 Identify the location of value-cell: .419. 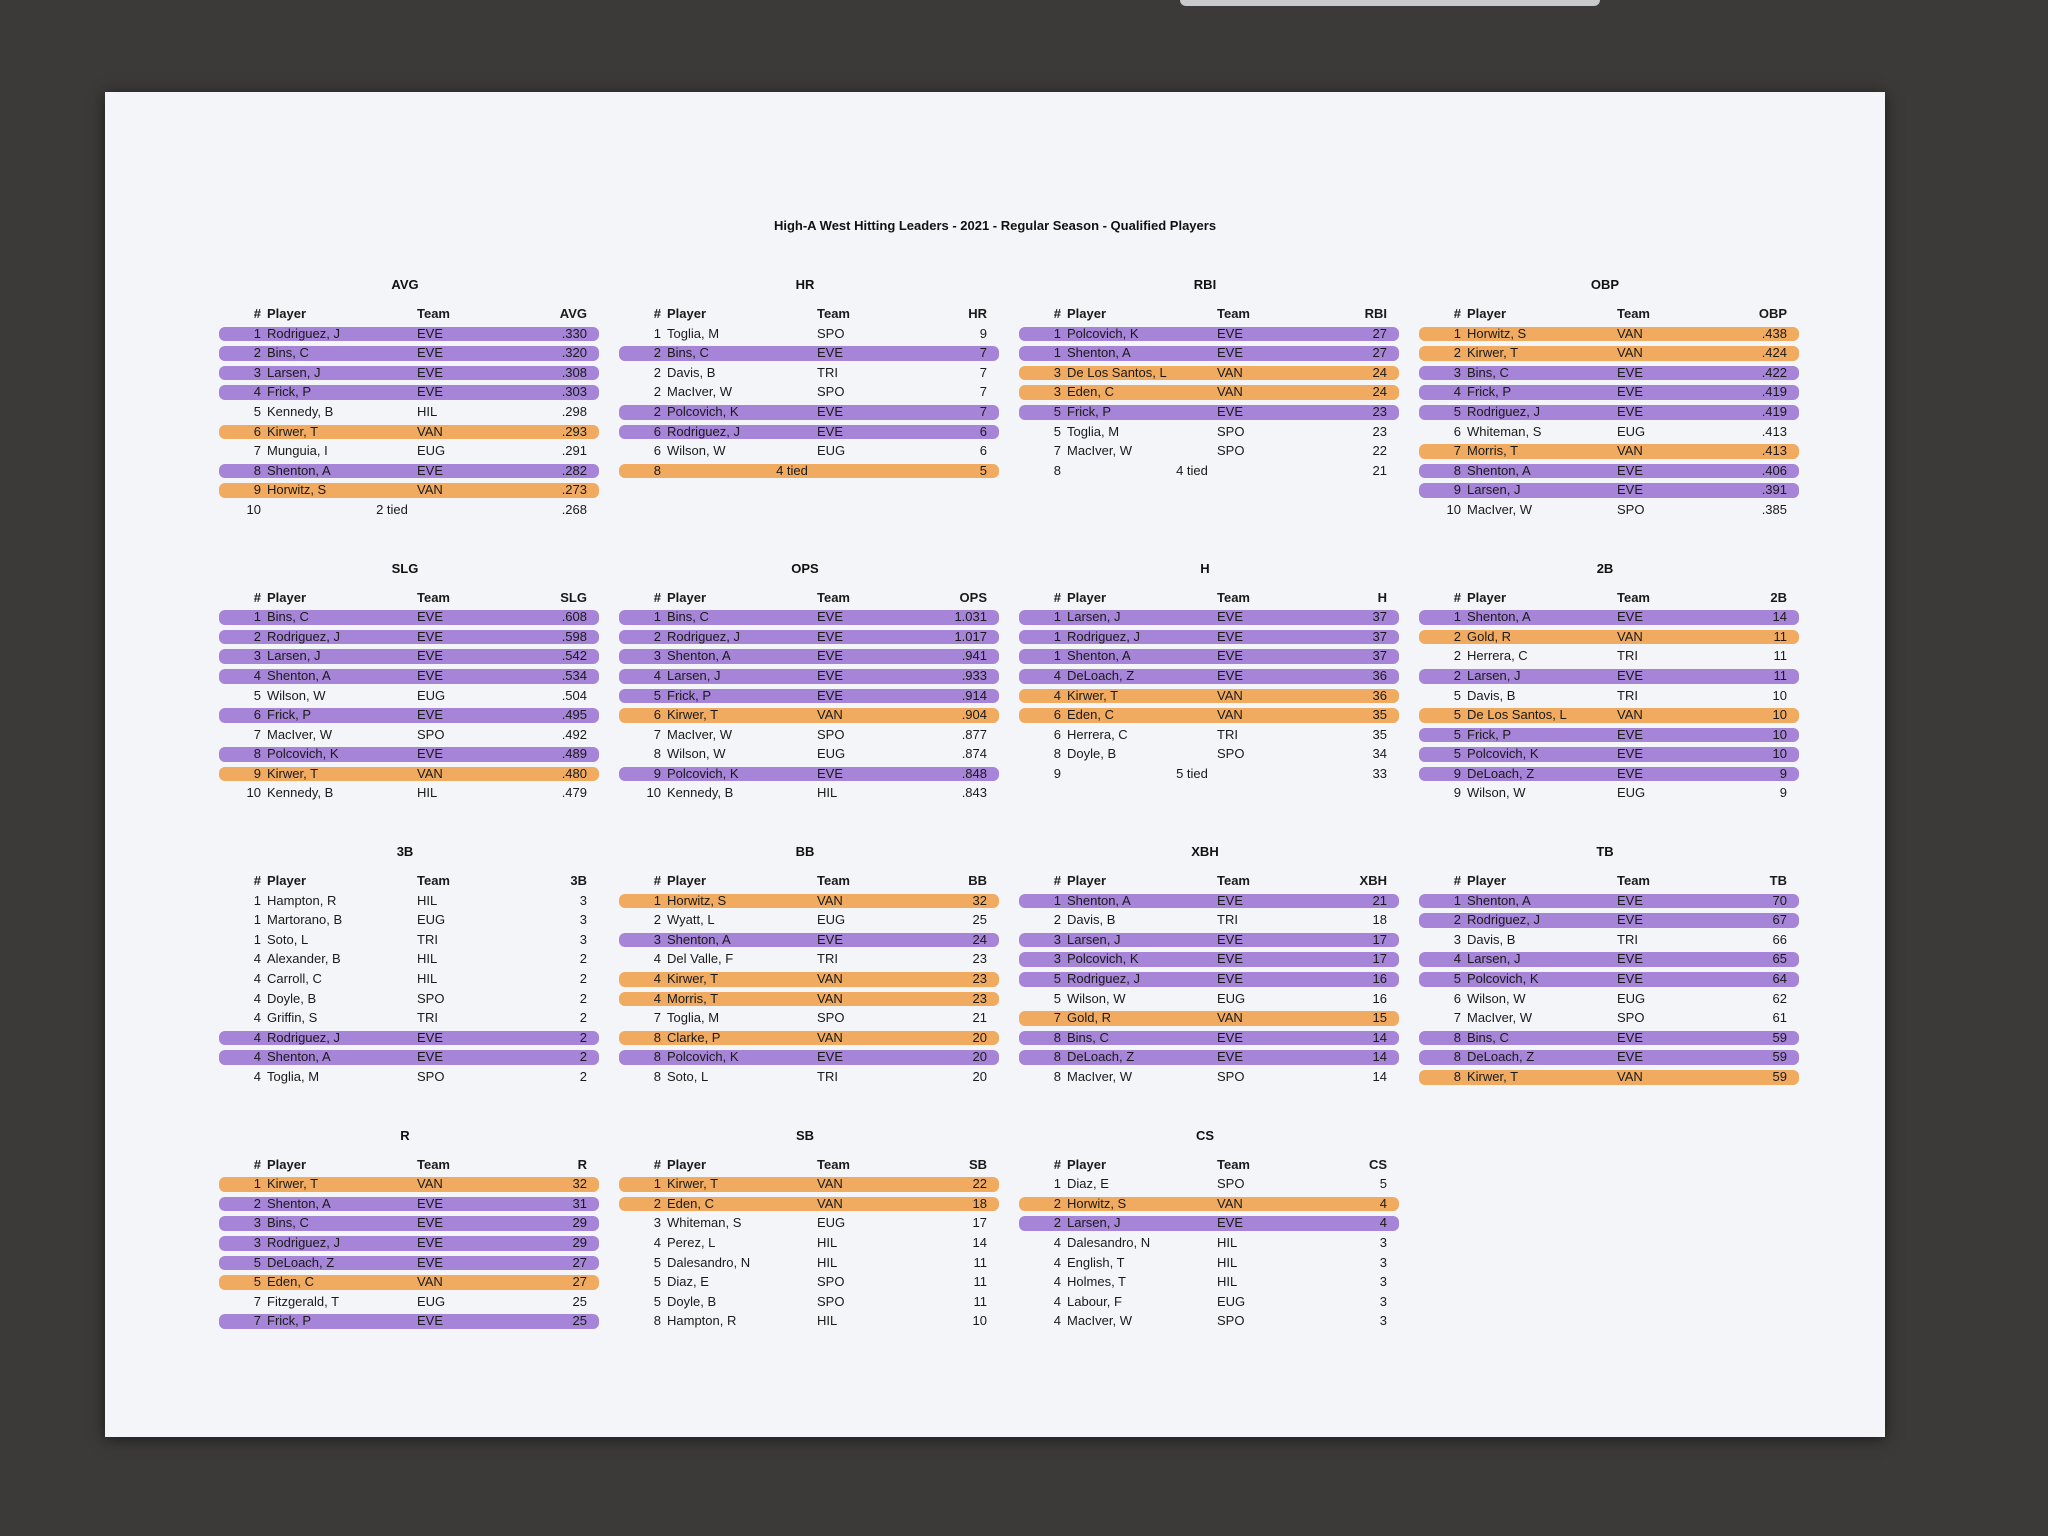
(1774, 392).